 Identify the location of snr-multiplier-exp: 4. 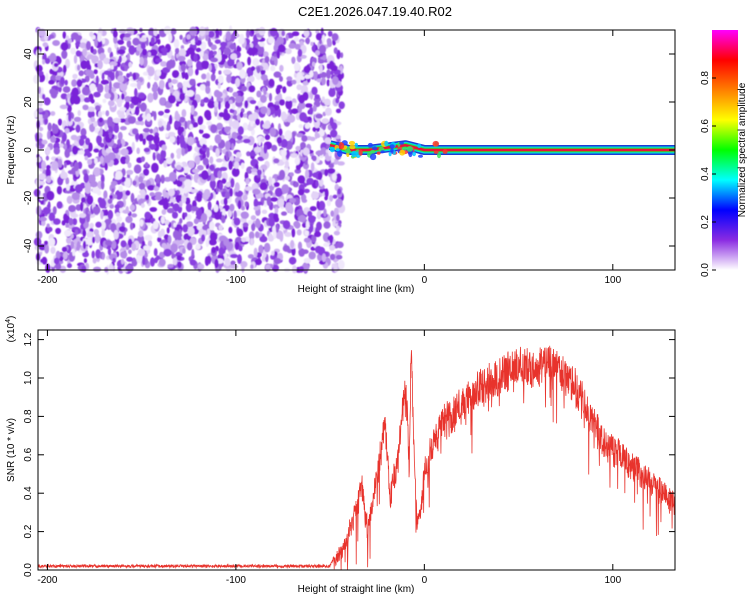
(8, 321).